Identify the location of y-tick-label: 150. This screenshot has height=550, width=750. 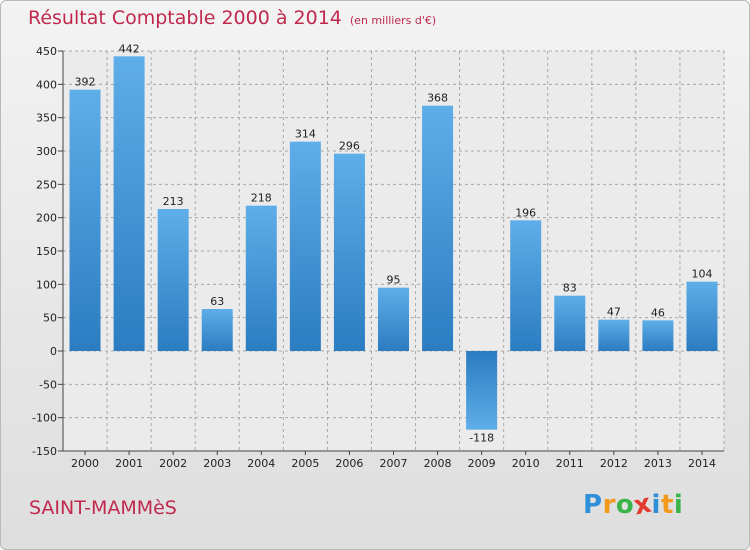
(46, 251).